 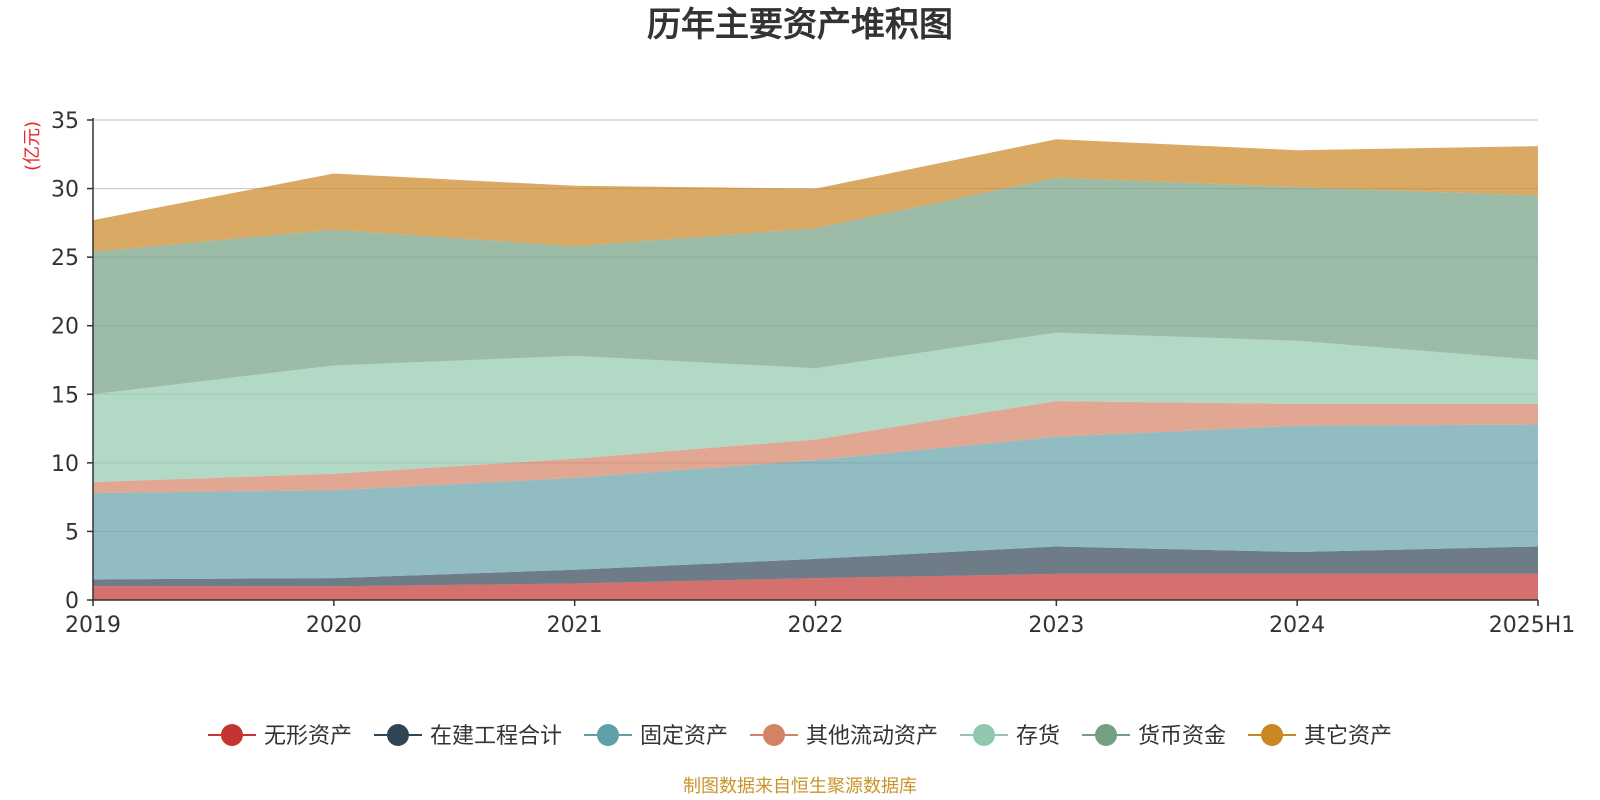 What do you see at coordinates (72, 601) in the screenshot?
I see `y-tick-label: 0` at bounding box center [72, 601].